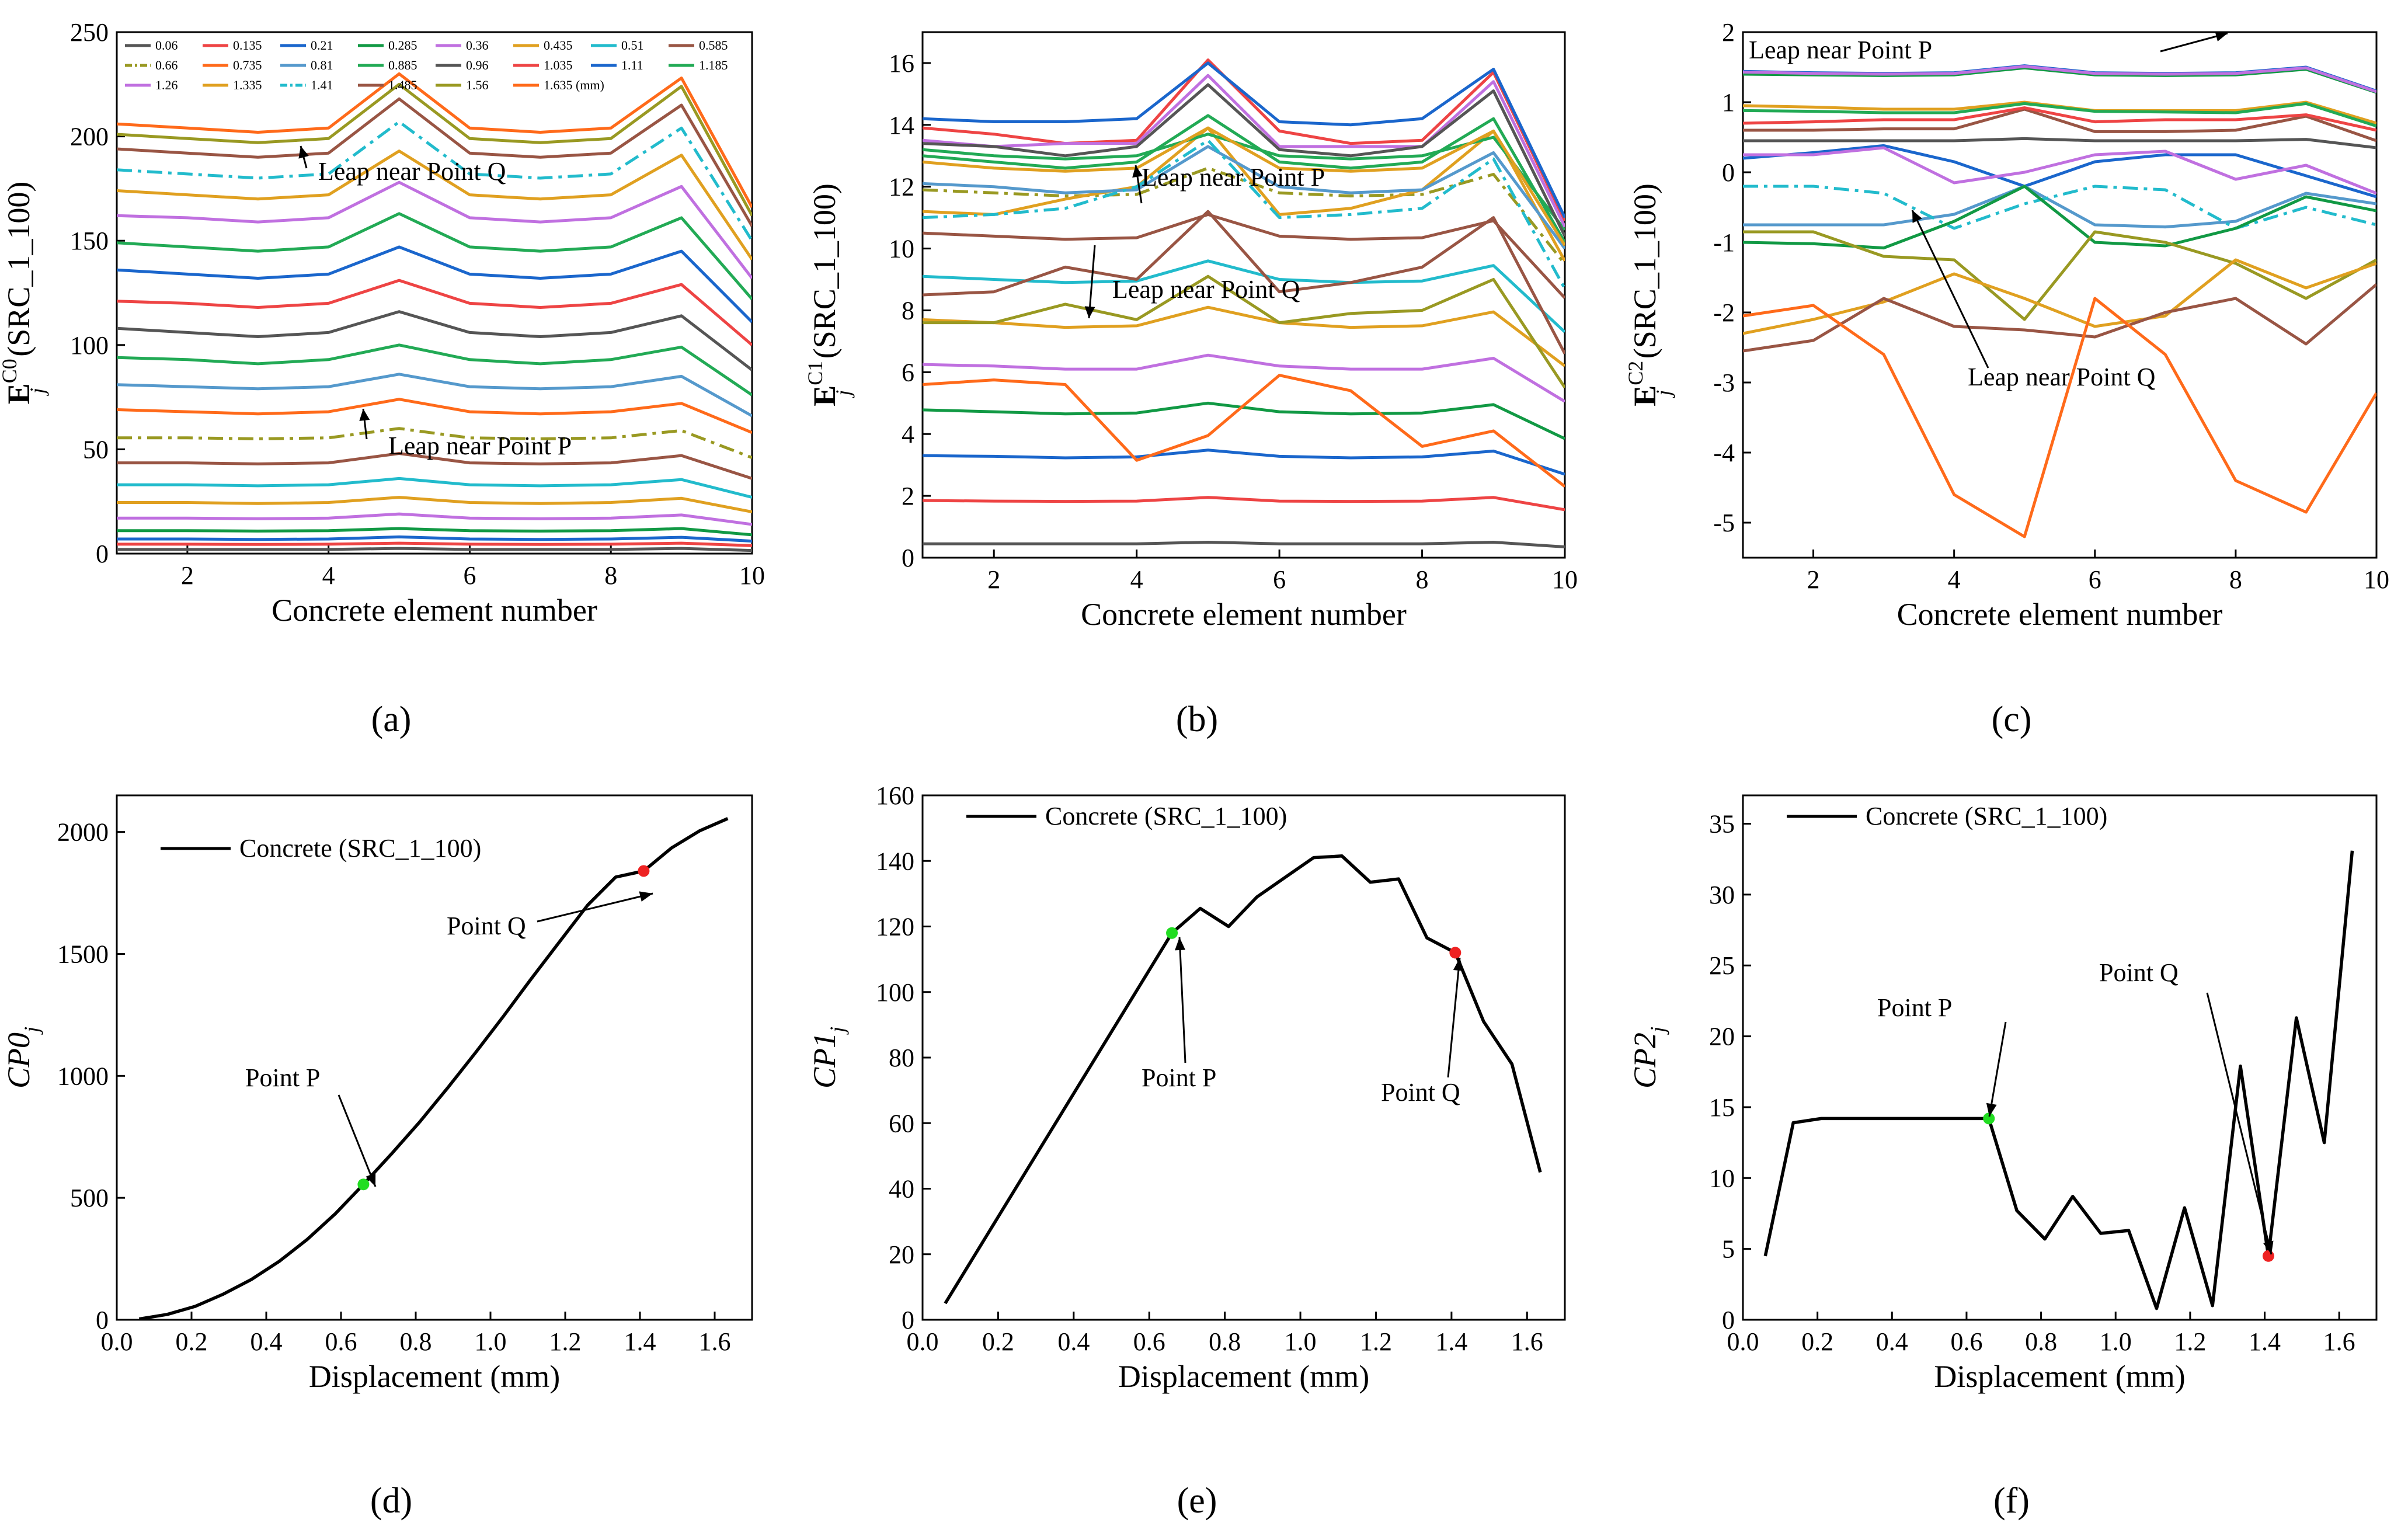 The height and width of the screenshot is (1523, 2408). What do you see at coordinates (434, 532) in the screenshot?
I see `series-line-0.285` at bounding box center [434, 532].